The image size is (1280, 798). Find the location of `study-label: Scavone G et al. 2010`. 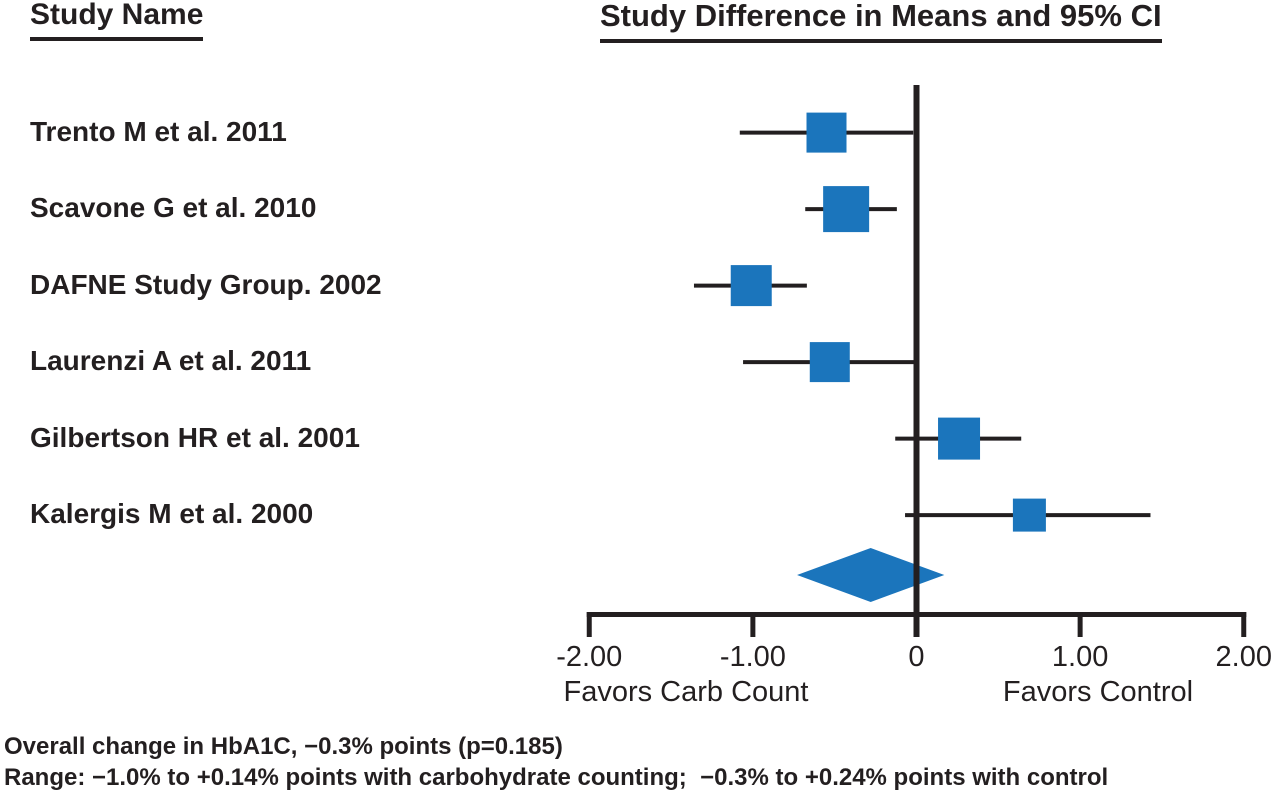

study-label: Scavone G et al. 2010 is located at coordinates (173, 208).